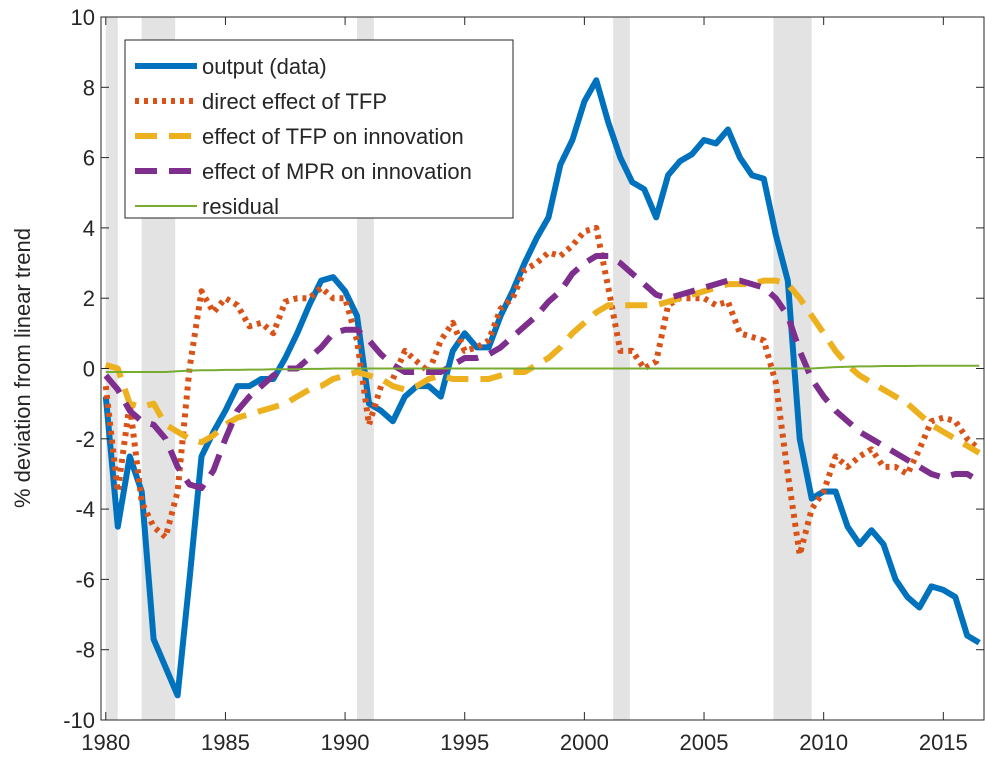  Describe the element at coordinates (89, 298) in the screenshot. I see `y-tick-label: 2` at that location.